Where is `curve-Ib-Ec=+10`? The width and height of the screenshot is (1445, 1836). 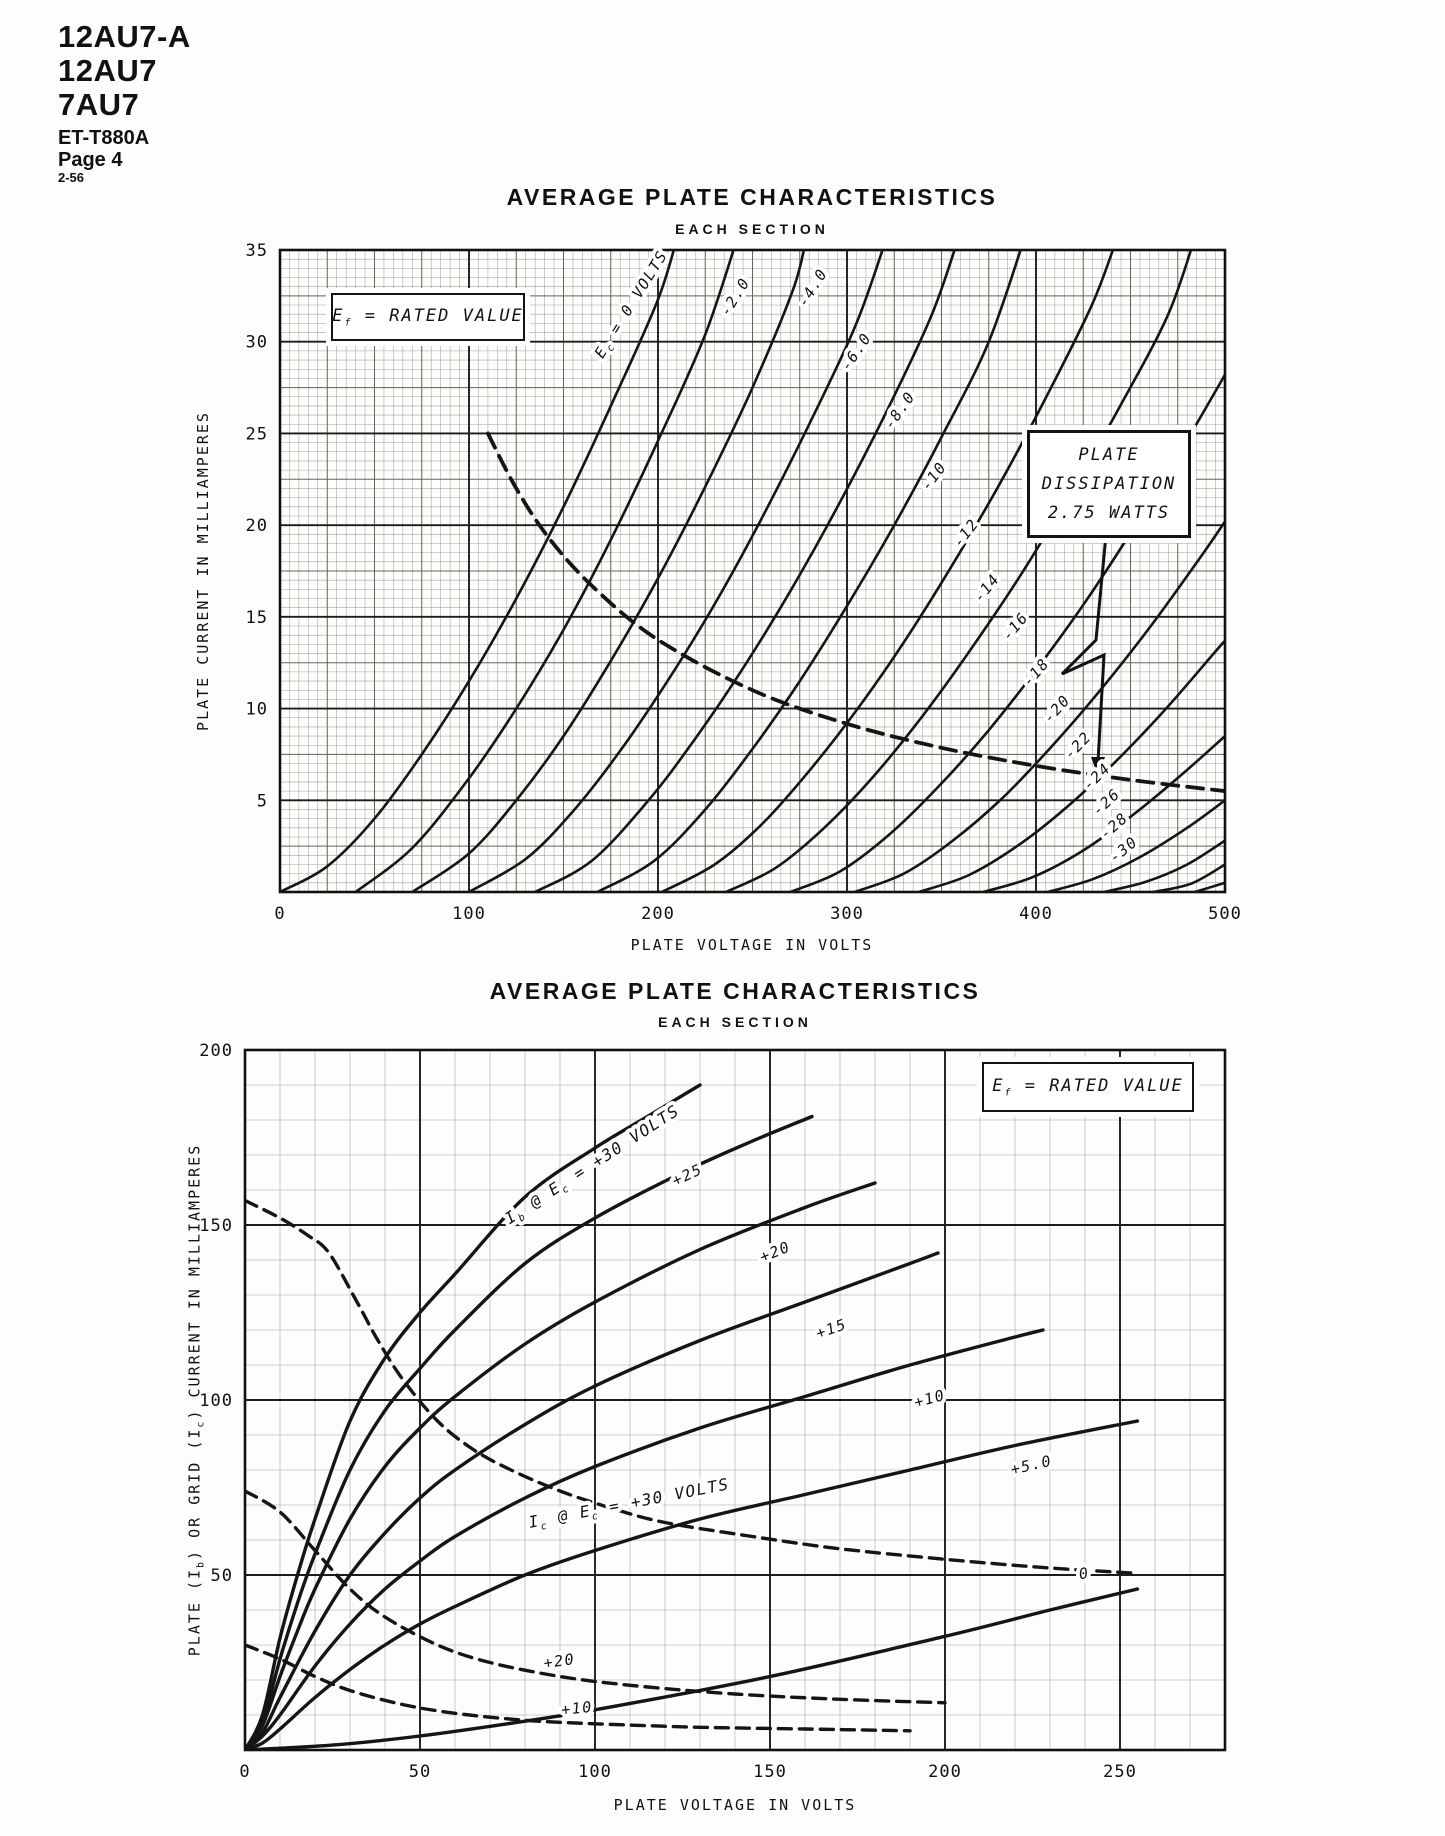
curve-Ib-Ec=+10 is located at coordinates (645, 1539).